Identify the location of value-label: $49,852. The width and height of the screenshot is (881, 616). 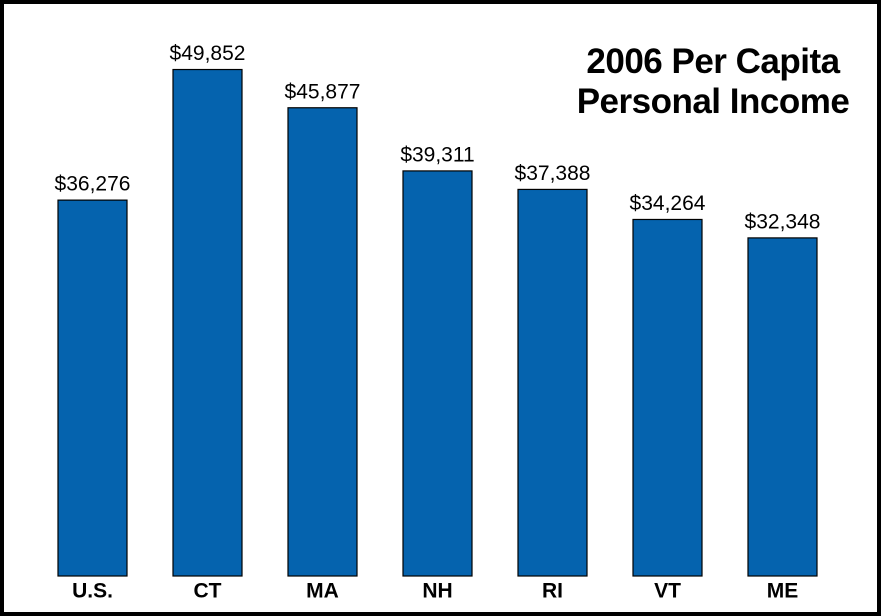
(208, 53).